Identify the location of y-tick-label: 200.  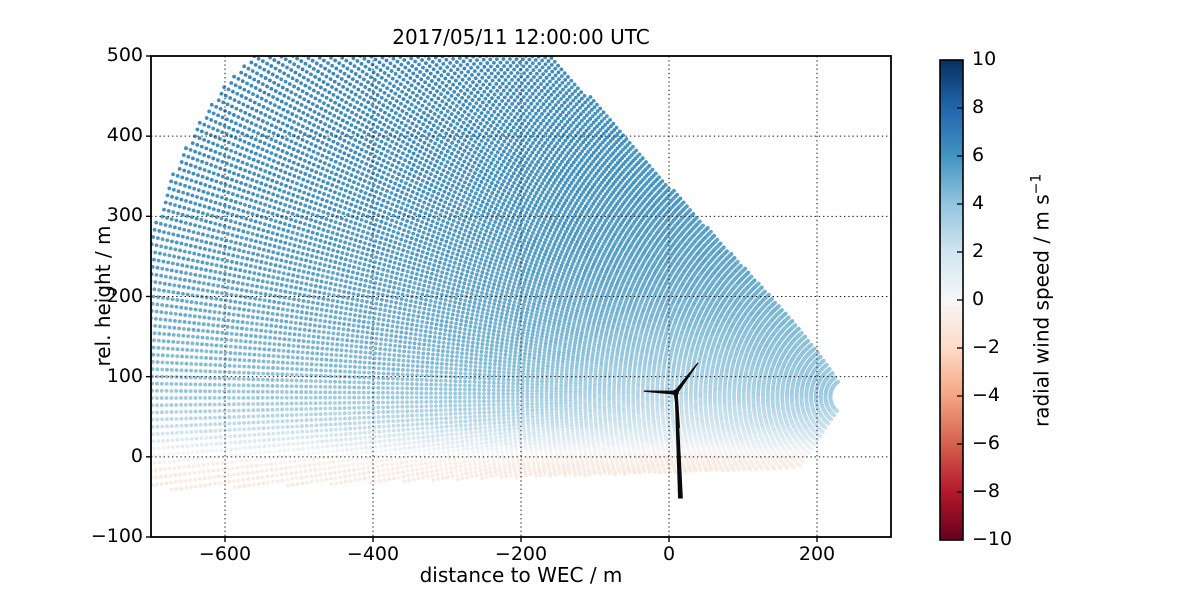
(124, 295).